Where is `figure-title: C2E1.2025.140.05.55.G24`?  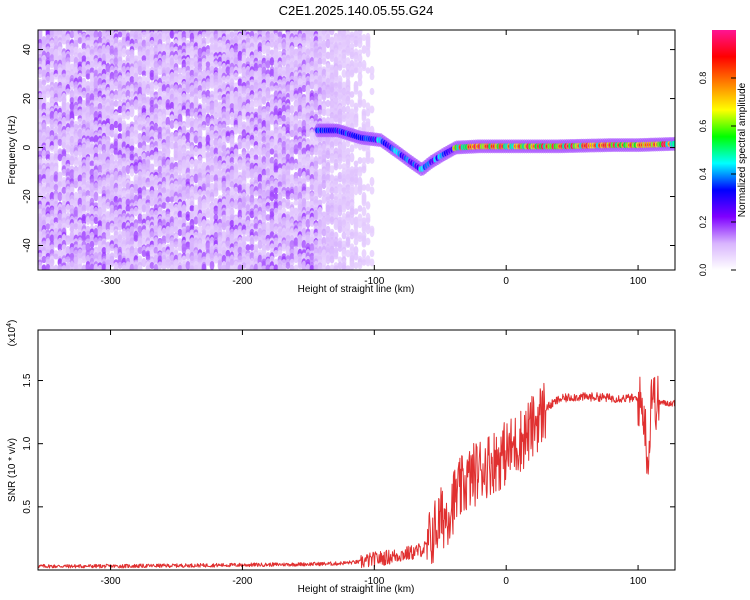
figure-title: C2E1.2025.140.05.55.G24 is located at coordinates (356, 10).